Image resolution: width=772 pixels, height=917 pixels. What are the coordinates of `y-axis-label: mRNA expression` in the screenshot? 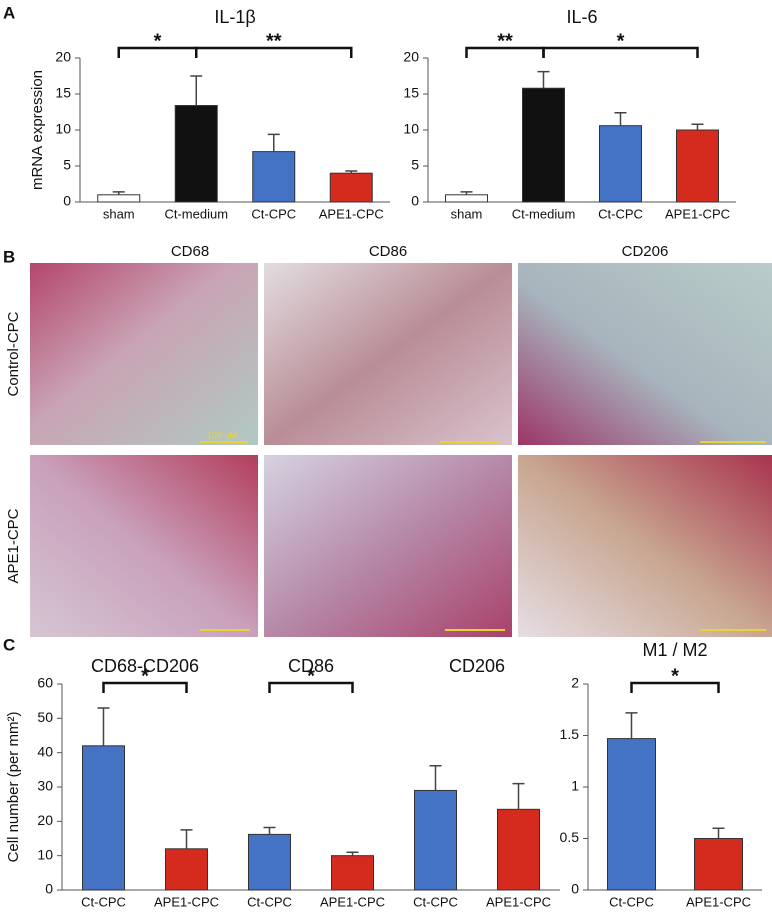 It's located at (37, 130).